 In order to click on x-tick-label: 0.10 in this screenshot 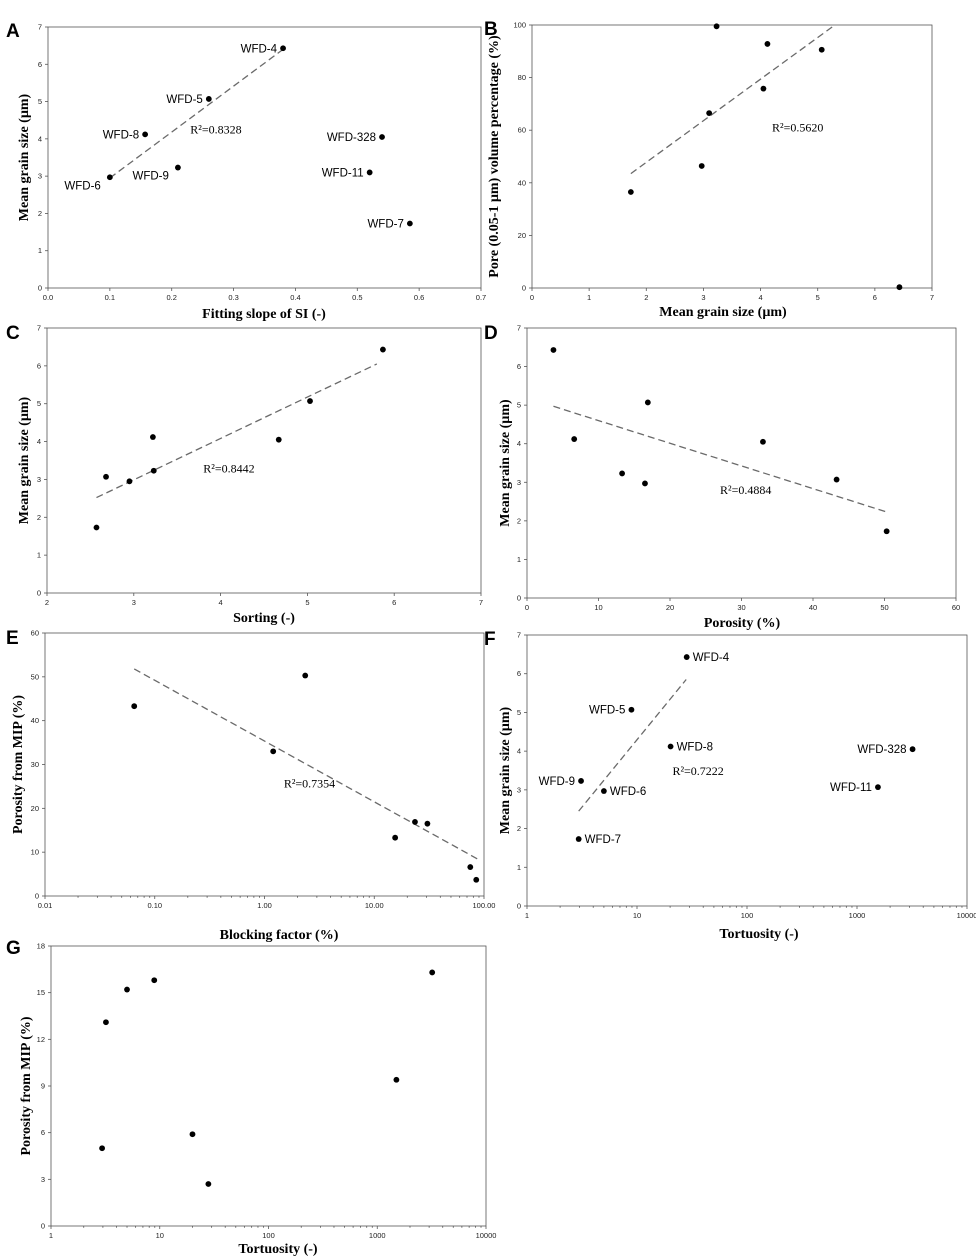, I will do `click(154, 905)`.